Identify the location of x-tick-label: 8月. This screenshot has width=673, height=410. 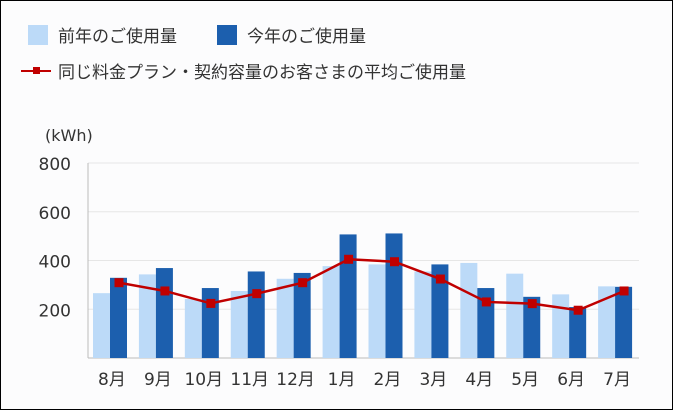
(112, 380).